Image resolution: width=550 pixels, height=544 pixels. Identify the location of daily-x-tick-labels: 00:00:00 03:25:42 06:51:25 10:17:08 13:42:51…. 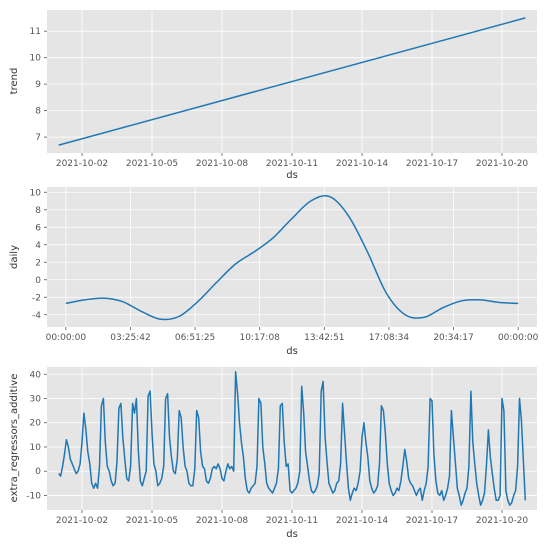
(292, 338).